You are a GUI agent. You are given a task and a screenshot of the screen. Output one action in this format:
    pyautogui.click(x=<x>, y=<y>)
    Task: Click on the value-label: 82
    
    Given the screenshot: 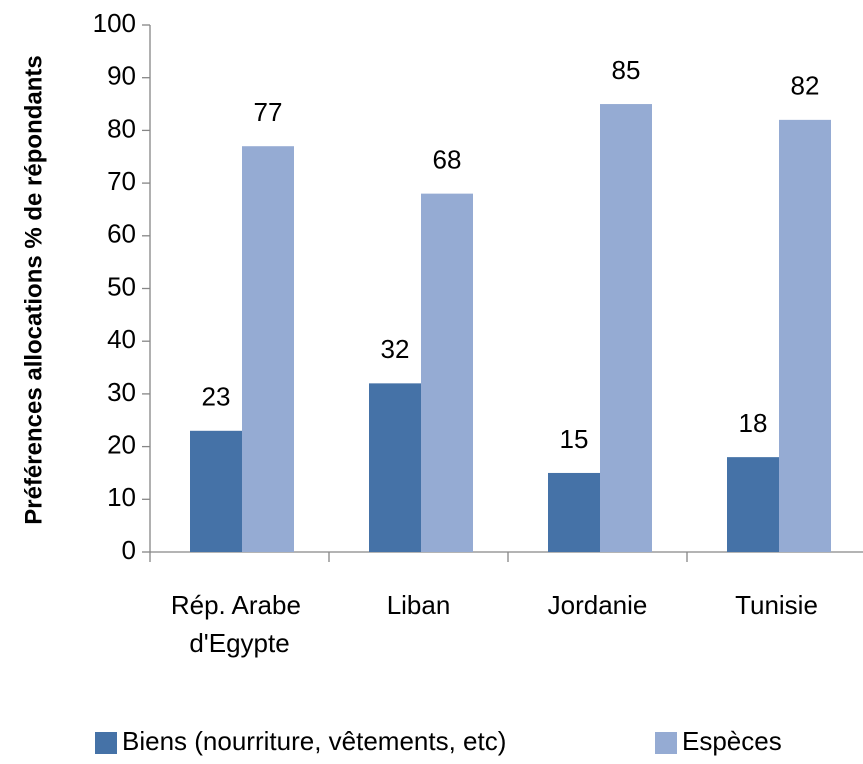 What is the action you would take?
    pyautogui.click(x=805, y=86)
    